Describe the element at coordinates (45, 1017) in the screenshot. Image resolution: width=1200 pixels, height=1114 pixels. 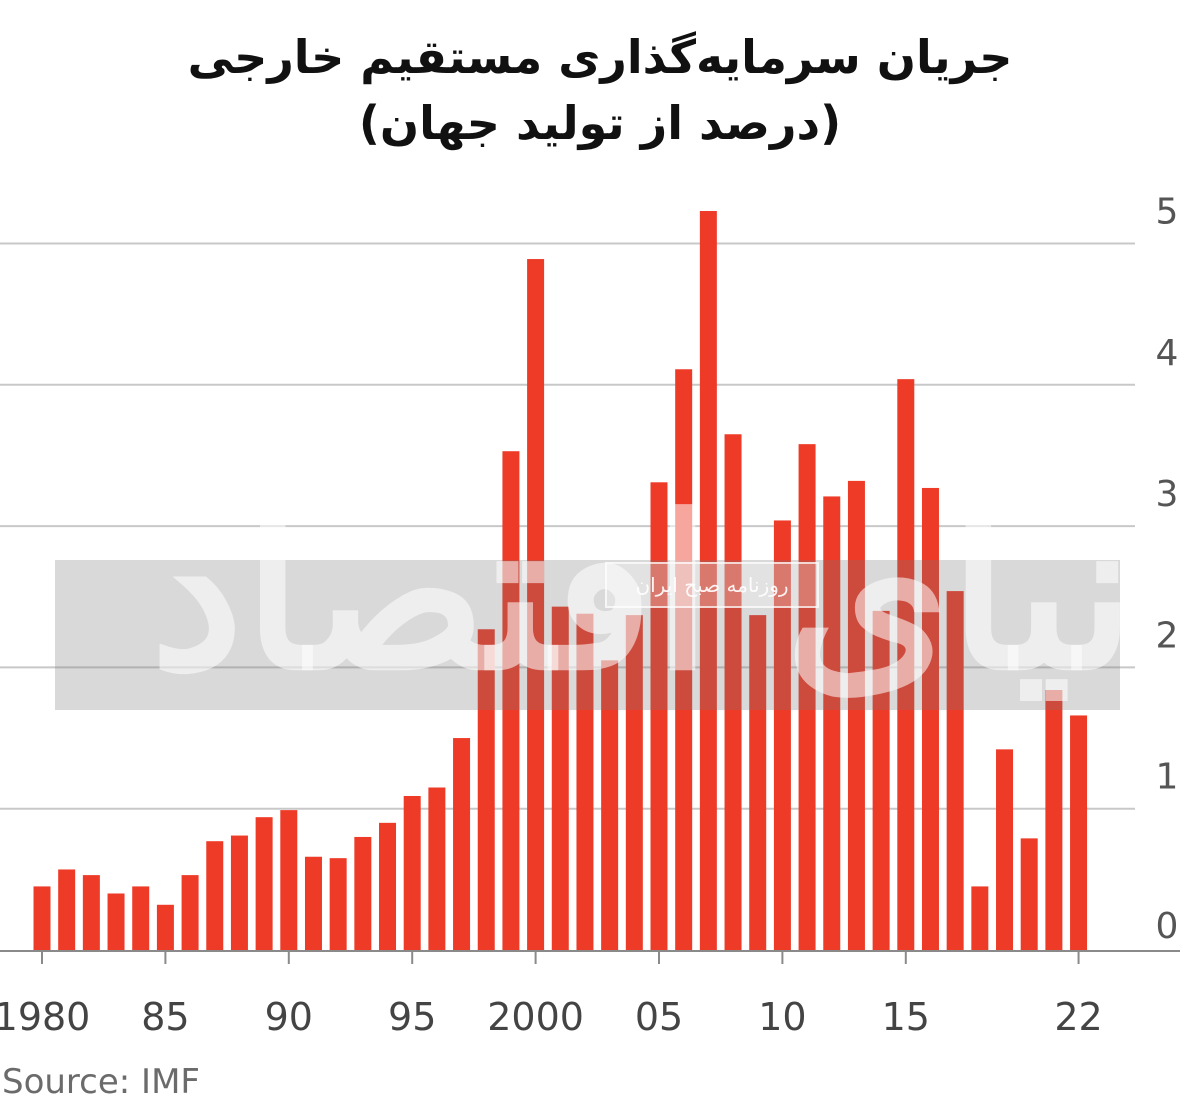
I see `x-tick-label: 1980` at that location.